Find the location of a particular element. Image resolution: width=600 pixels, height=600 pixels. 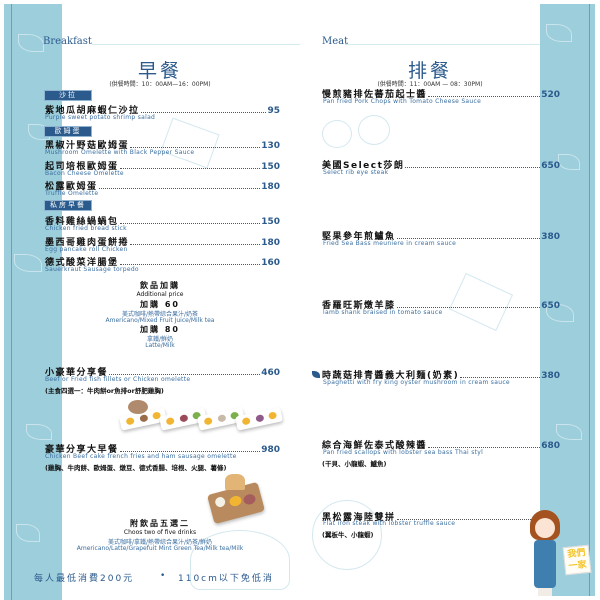

menu-item: 香羅旺斯燉羊膝 650 is located at coordinates (441, 306).